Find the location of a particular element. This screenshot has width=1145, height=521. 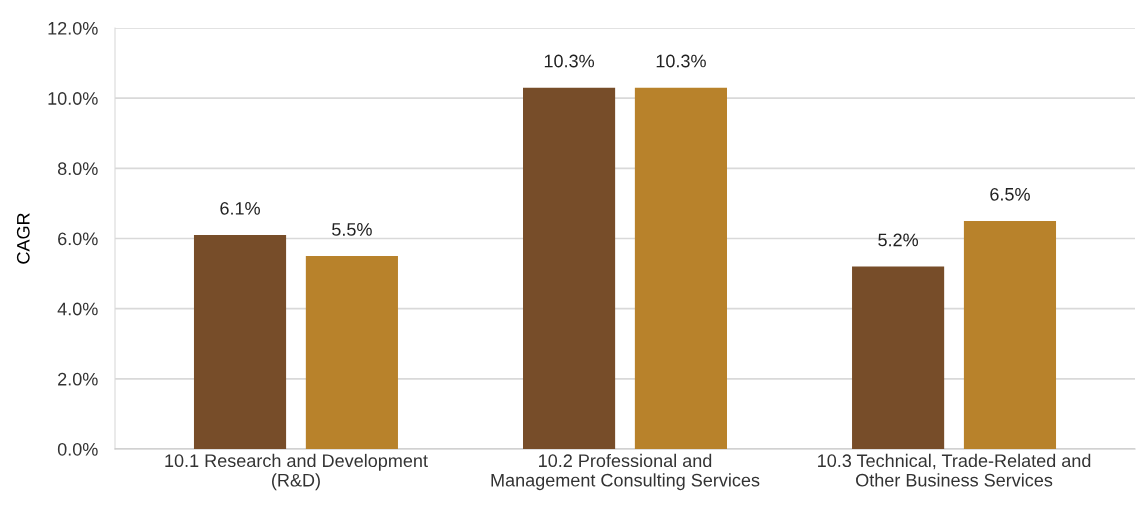

data-label: 5.2% is located at coordinates (898, 240).